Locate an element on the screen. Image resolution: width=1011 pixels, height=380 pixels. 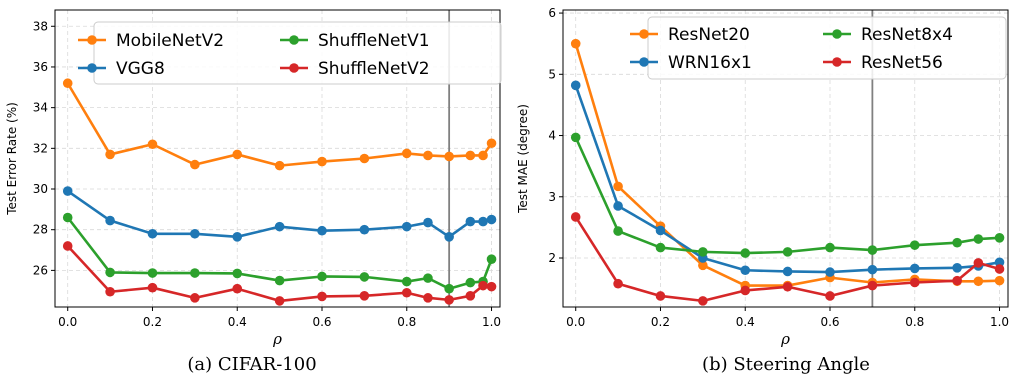
y-tick-label: 3 is located at coordinates (552, 197).